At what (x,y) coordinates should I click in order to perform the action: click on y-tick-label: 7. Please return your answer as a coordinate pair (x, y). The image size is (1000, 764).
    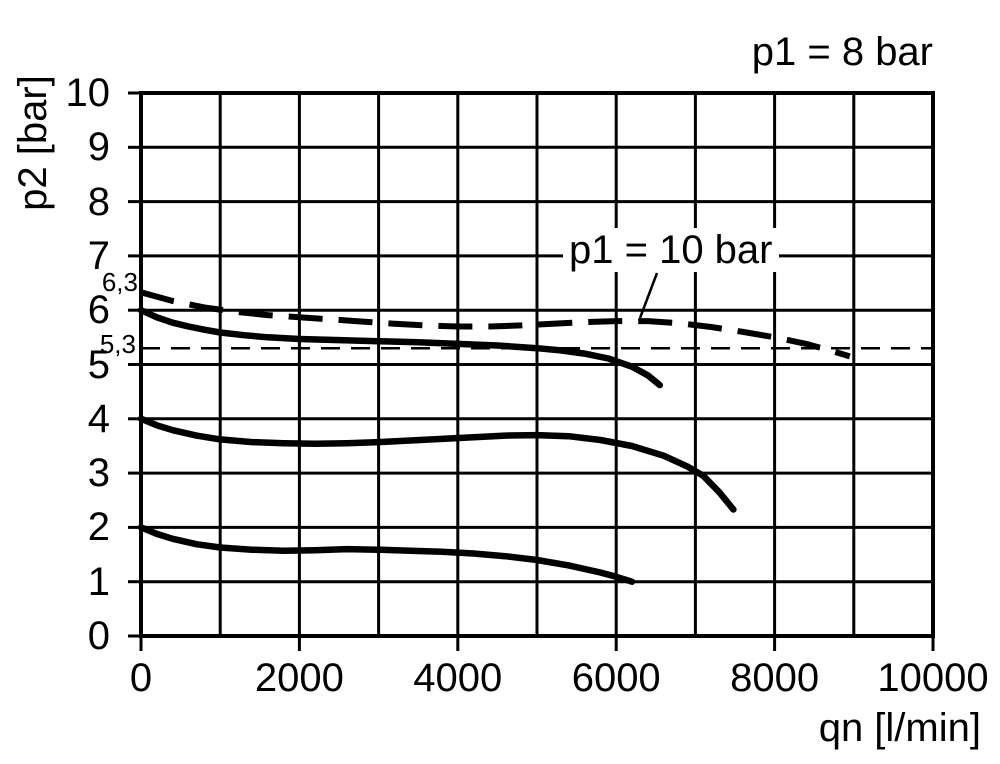
    Looking at the image, I should click on (98, 255).